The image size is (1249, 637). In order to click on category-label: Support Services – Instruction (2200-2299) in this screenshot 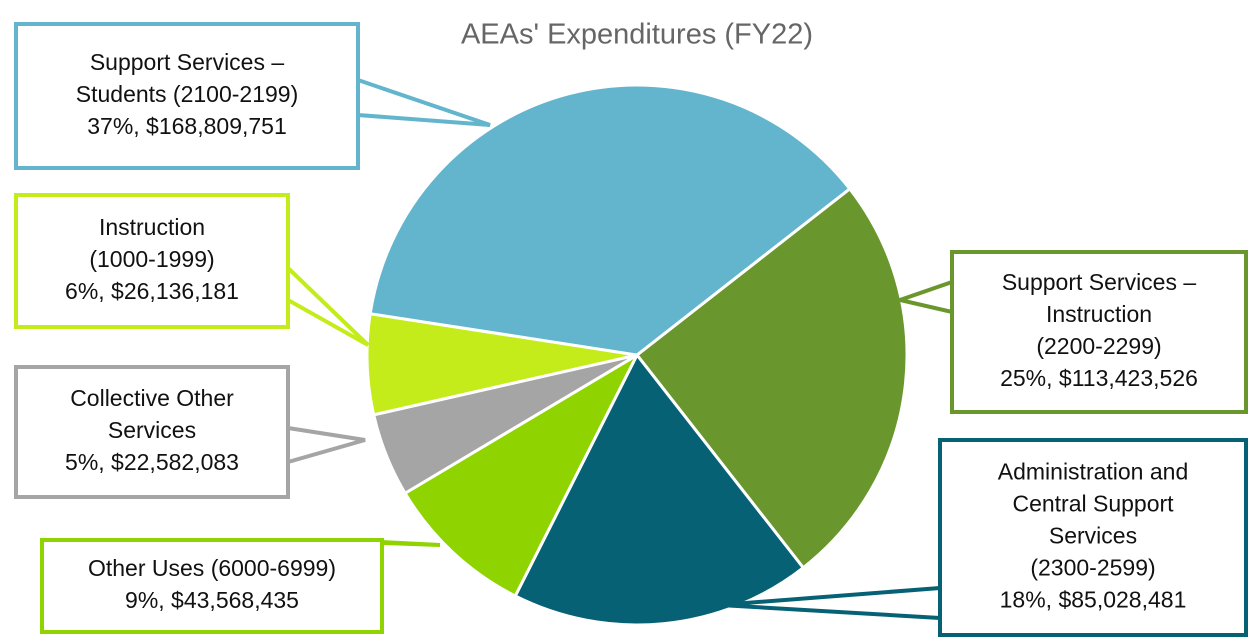, I will do `click(1099, 314)`.